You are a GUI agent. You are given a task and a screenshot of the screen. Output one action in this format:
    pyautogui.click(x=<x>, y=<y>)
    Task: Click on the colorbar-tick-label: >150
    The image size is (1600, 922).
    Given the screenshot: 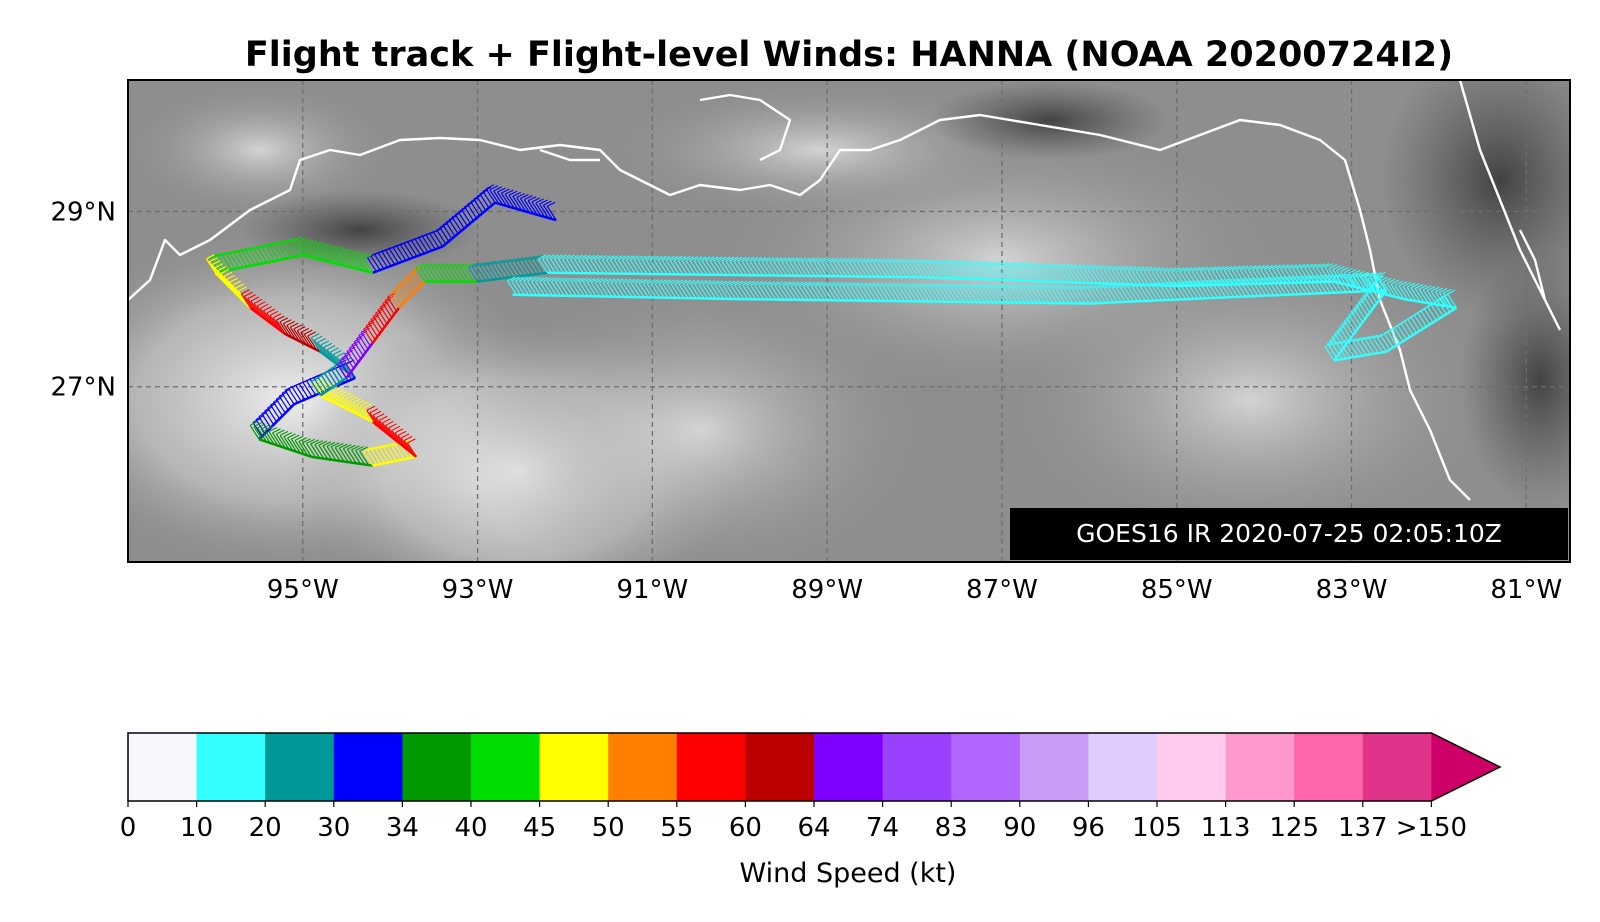 What is the action you would take?
    pyautogui.click(x=1431, y=828)
    